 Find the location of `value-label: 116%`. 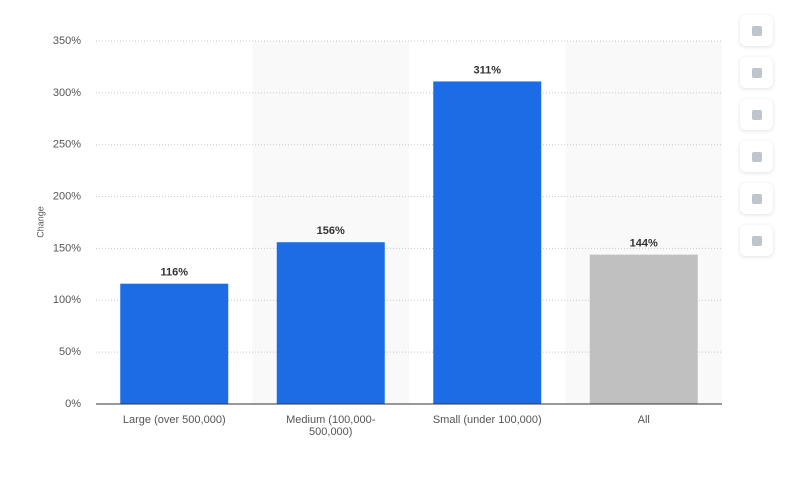

value-label: 116% is located at coordinates (174, 273).